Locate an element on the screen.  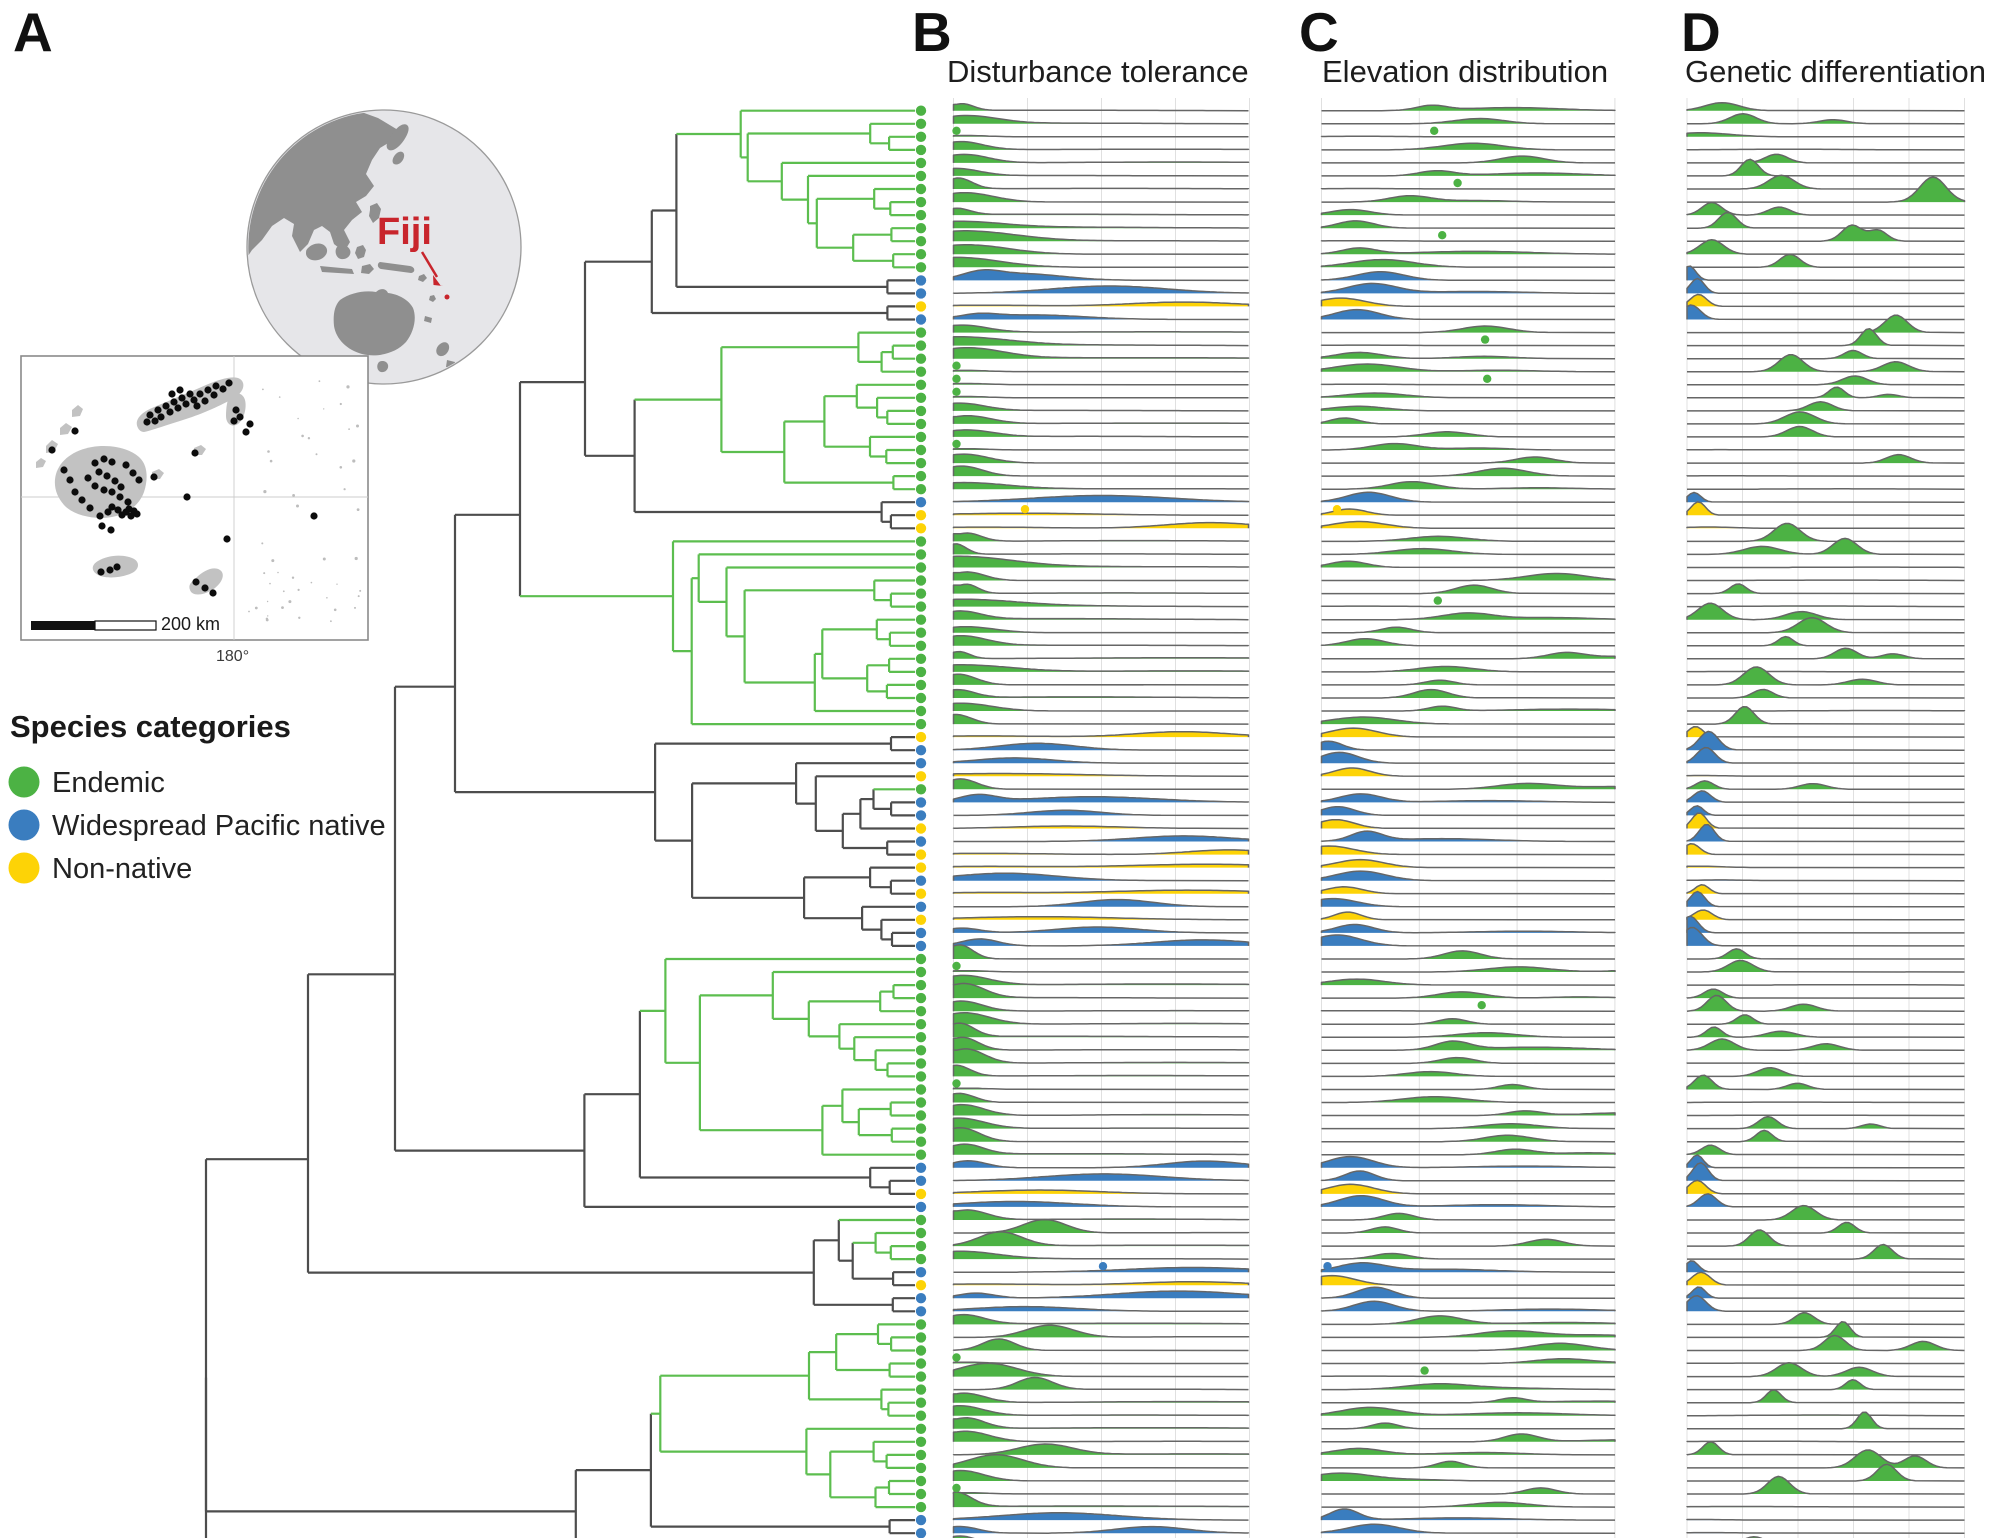
svg-text: Fiji is located at coordinates (404, 232).